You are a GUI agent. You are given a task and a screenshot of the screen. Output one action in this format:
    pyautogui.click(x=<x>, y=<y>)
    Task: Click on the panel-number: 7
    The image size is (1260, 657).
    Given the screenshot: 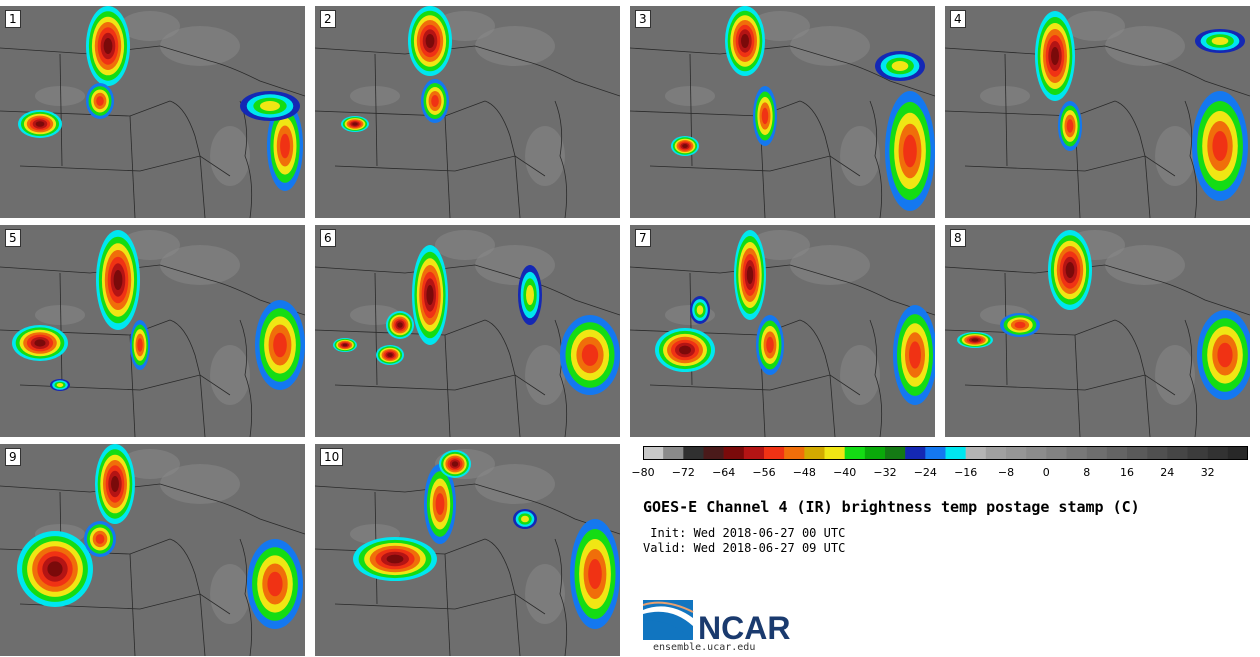 What is the action you would take?
    pyautogui.click(x=643, y=238)
    